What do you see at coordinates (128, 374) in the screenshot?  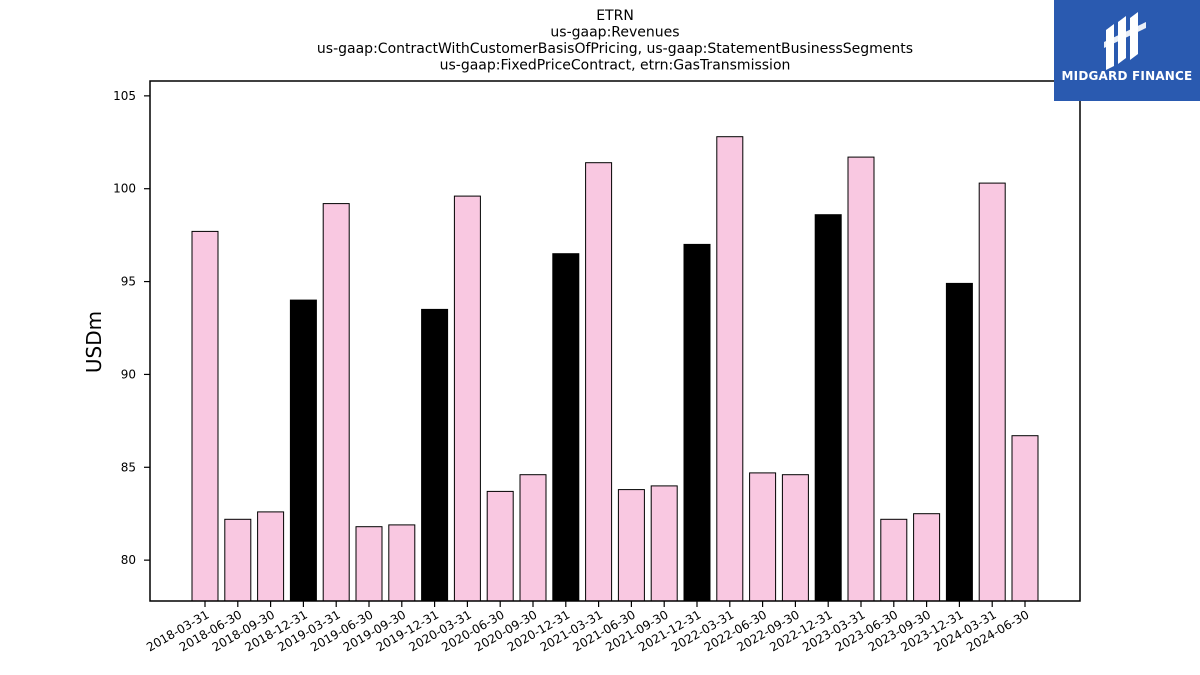 I see `y-tick-label: 90` at bounding box center [128, 374].